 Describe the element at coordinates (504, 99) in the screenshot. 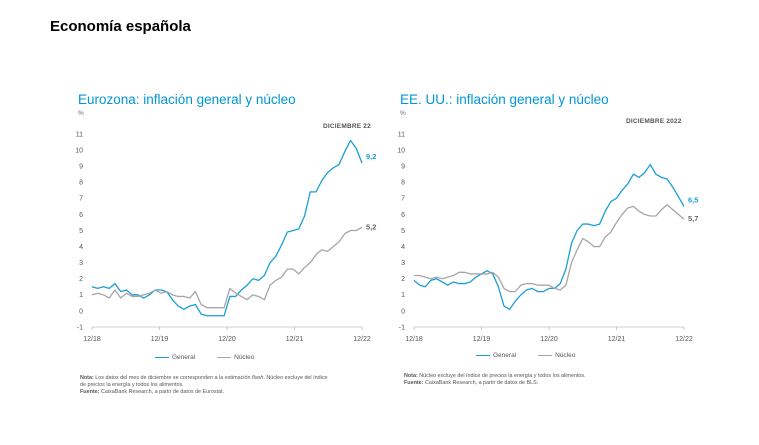

I see `eeuu-chart-title: EE. UU.: inflación general y núcleo` at that location.